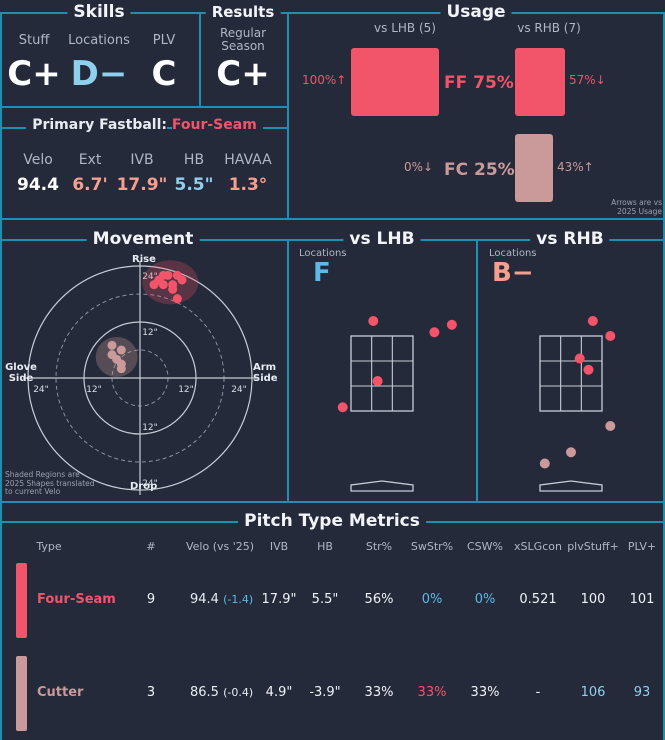 This screenshot has width=665, height=740. What do you see at coordinates (534, 168) in the screenshot?
I see `fc-rhb-bar` at bounding box center [534, 168].